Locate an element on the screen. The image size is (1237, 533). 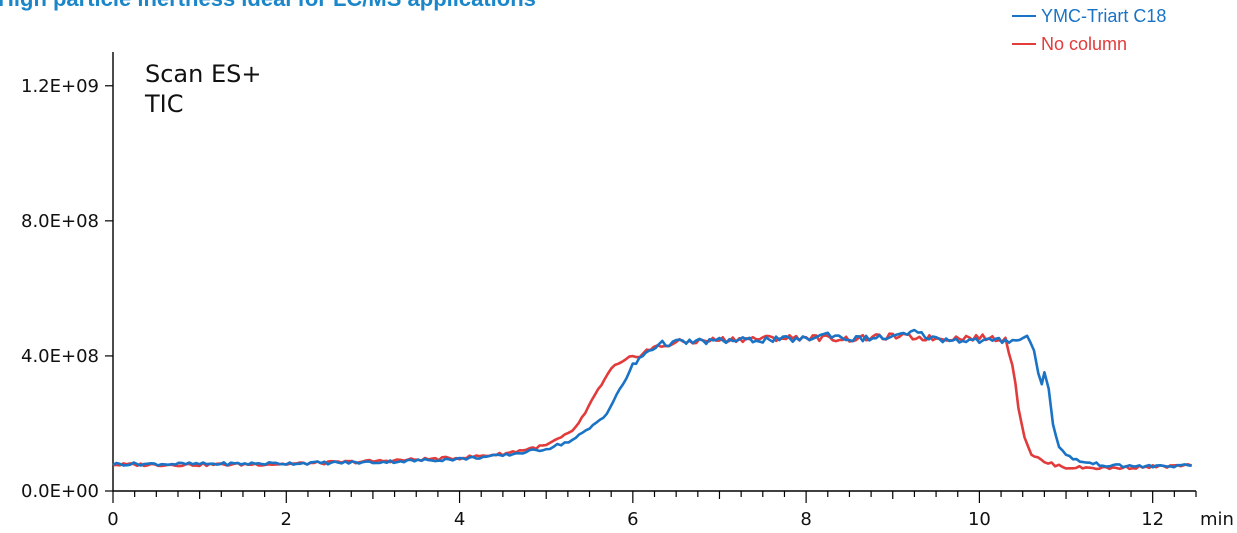
annotation-trace-type: TIC is located at coordinates (164, 104).